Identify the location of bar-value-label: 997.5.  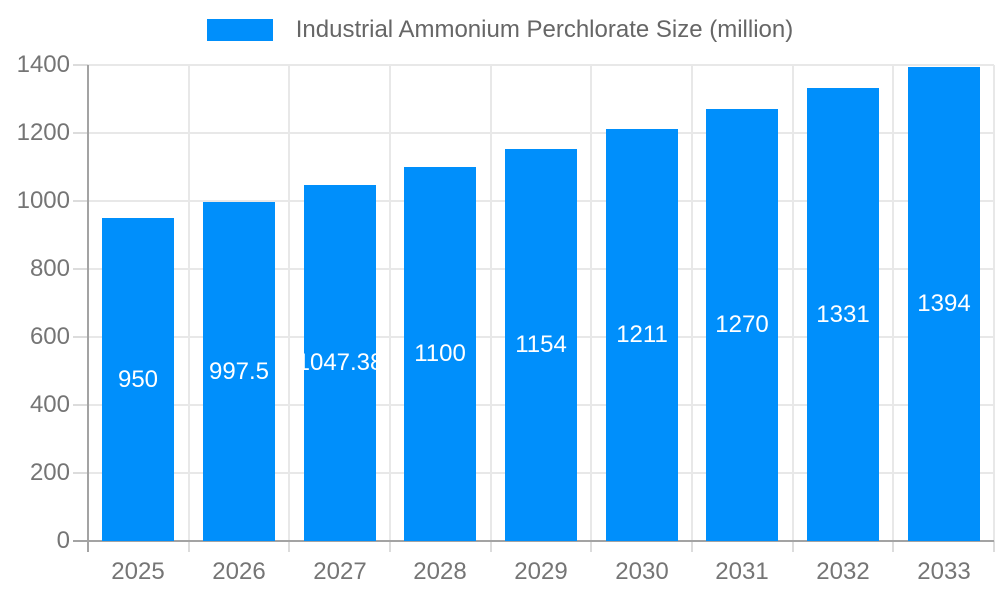
(239, 371).